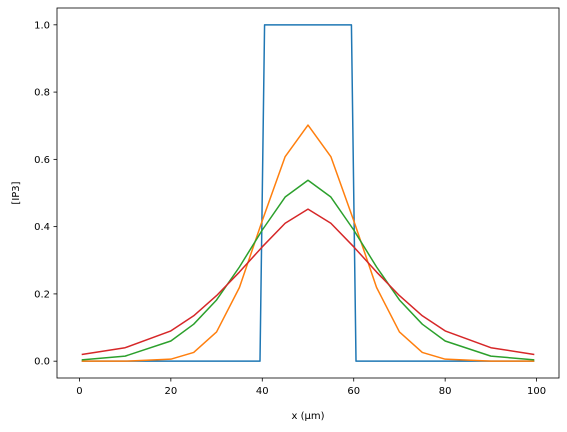 Image resolution: width=567 pixels, height=432 pixels. What do you see at coordinates (42, 160) in the screenshot?
I see `y-tick-label: 0.6` at bounding box center [42, 160].